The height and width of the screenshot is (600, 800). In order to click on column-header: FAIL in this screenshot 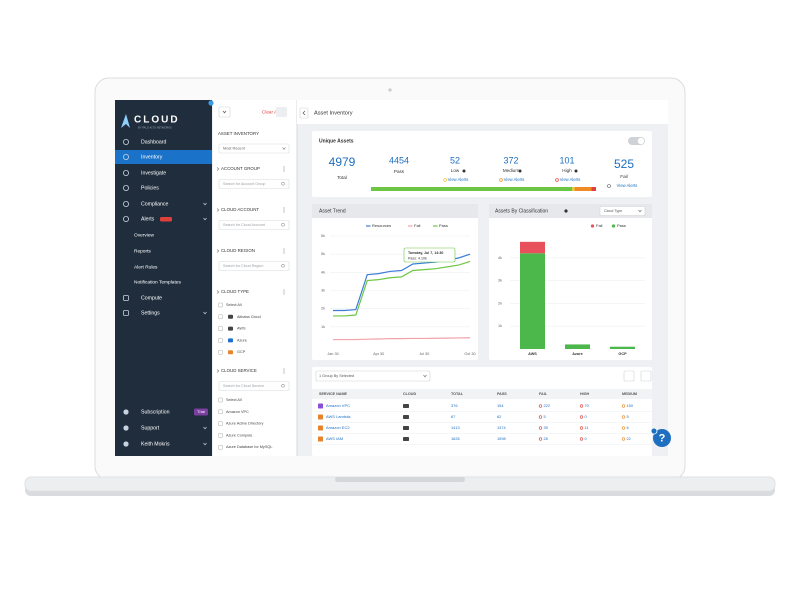, I will do `click(543, 394)`.